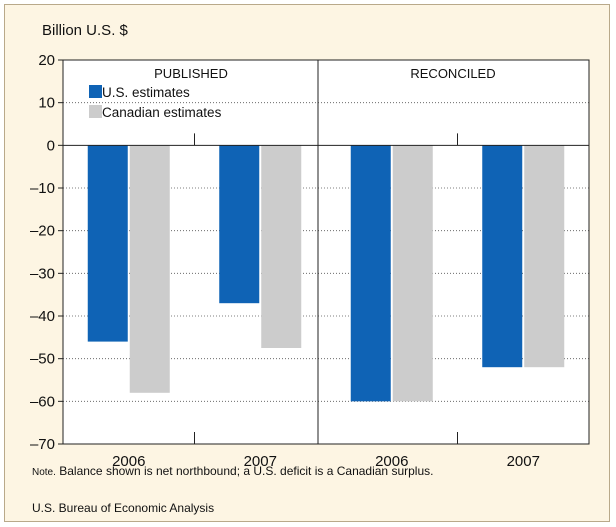  Describe the element at coordinates (42, 188) in the screenshot. I see `y-tick-label: –10` at that location.